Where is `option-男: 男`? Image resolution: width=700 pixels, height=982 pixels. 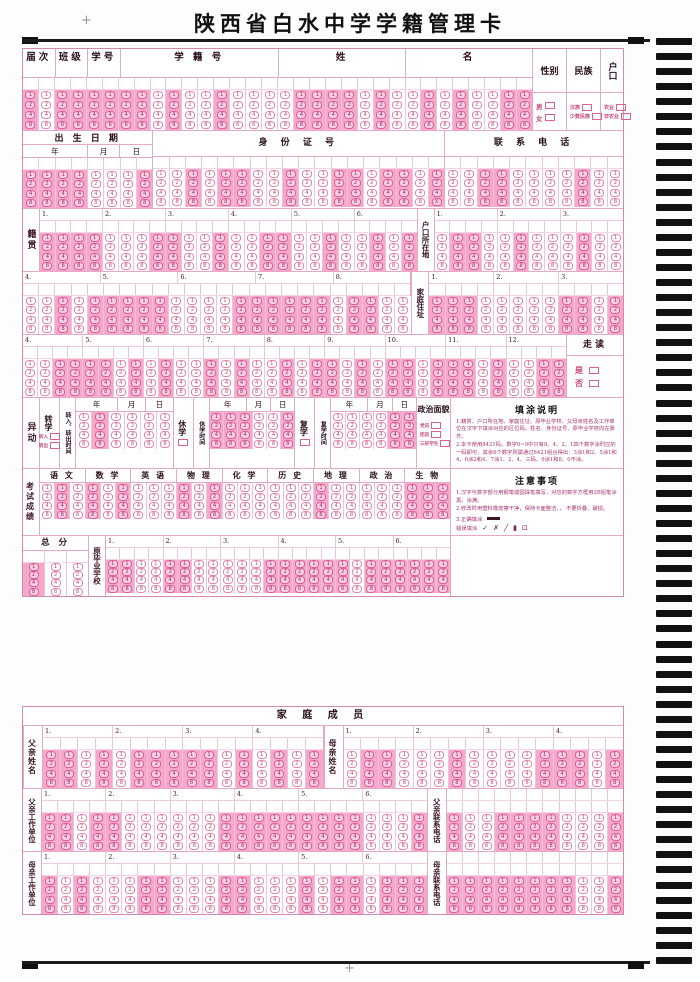
option-男: 男 is located at coordinates (549, 106).